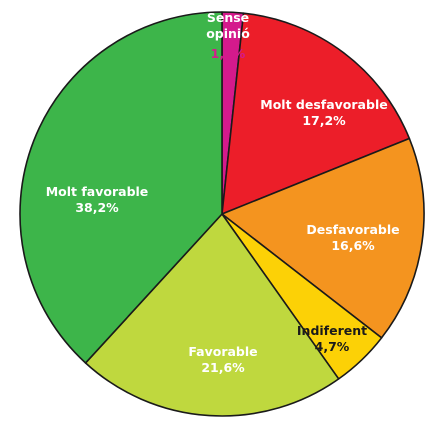 The height and width of the screenshot is (428, 444). I want to click on slice-value-label: 17,2%, so click(324, 120).